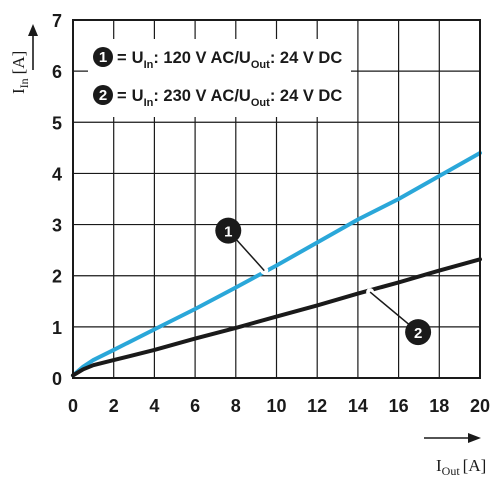  I want to click on y-tick-labels: 0 1 2 3 4 5 6 7, so click(57, 200).